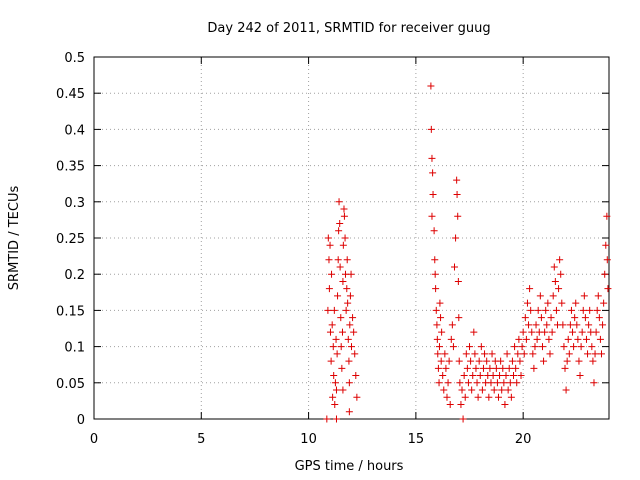  I want to click on y-tick-label: 0.35, so click(70, 167).